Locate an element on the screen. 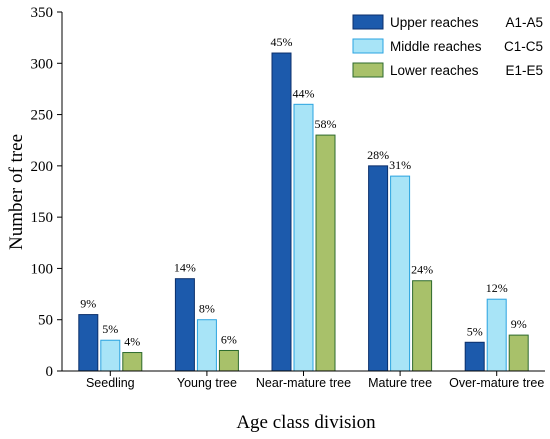 This screenshot has width=550, height=439. legend-code: A1-A5 is located at coordinates (524, 22).